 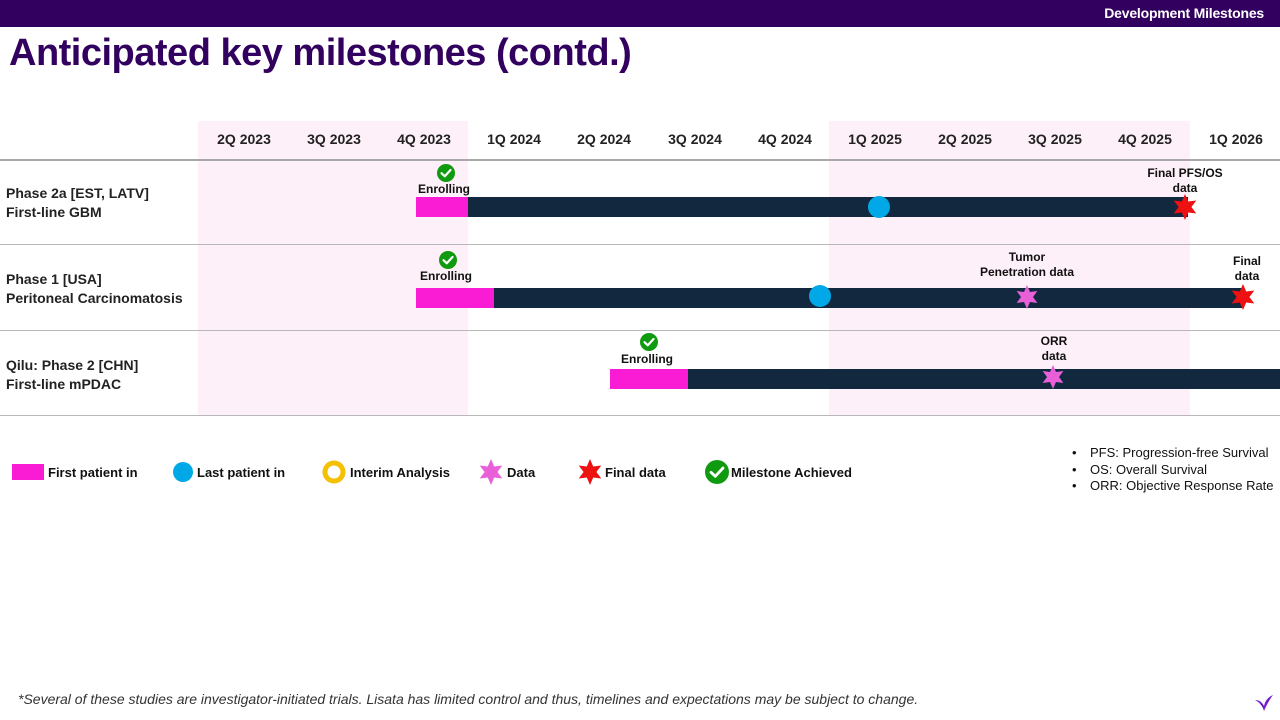 I want to click on quarter-header: 1Q 2025, so click(x=875, y=139).